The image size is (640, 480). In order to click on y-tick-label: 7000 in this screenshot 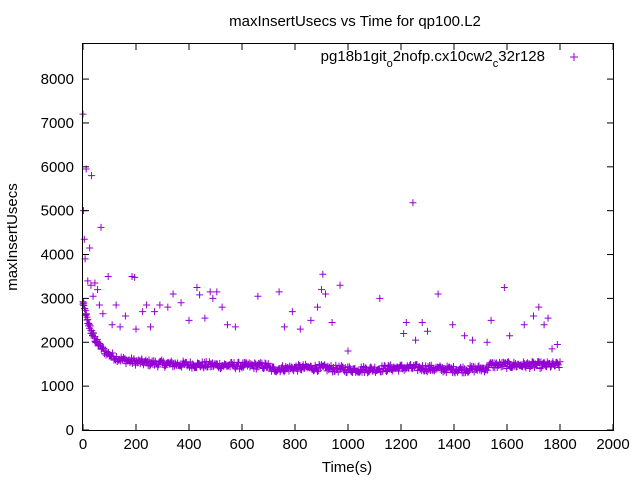, I will do `click(57, 123)`.